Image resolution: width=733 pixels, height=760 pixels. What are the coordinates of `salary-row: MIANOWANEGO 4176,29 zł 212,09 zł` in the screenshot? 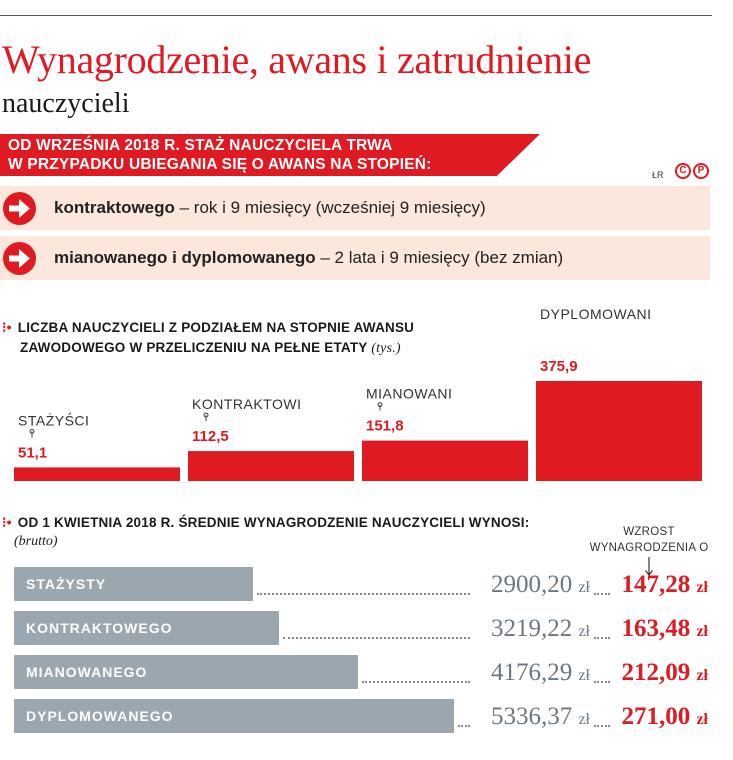 It's located at (356, 673).